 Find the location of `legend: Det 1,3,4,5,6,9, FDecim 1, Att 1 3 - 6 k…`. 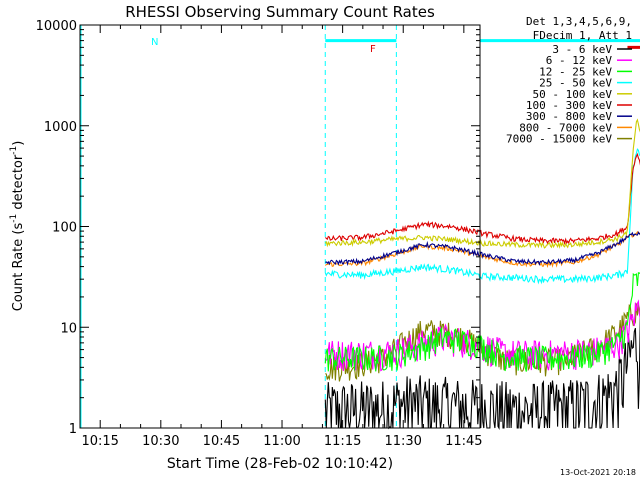

legend: Det 1,3,4,5,6,9, FDecim 1, Att 1 3 - 6 k… is located at coordinates (569, 80).